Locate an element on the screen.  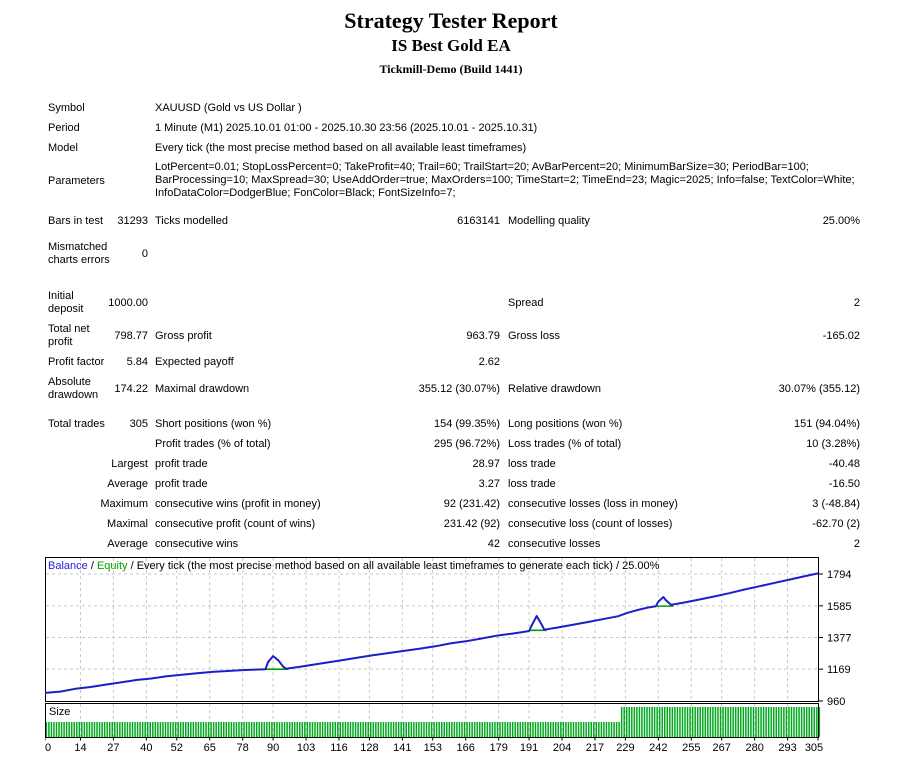
profit-factor-value: 5.84 is located at coordinates (137, 362).